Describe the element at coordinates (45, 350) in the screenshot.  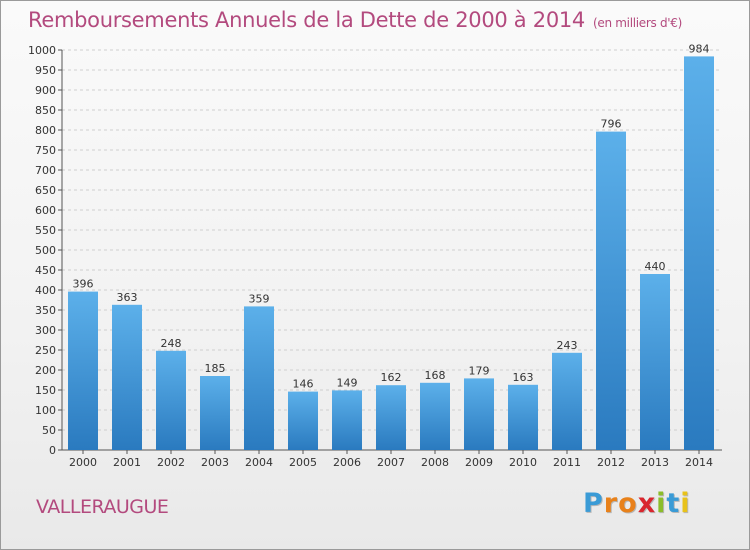
I see `y-tick-label: 250` at that location.